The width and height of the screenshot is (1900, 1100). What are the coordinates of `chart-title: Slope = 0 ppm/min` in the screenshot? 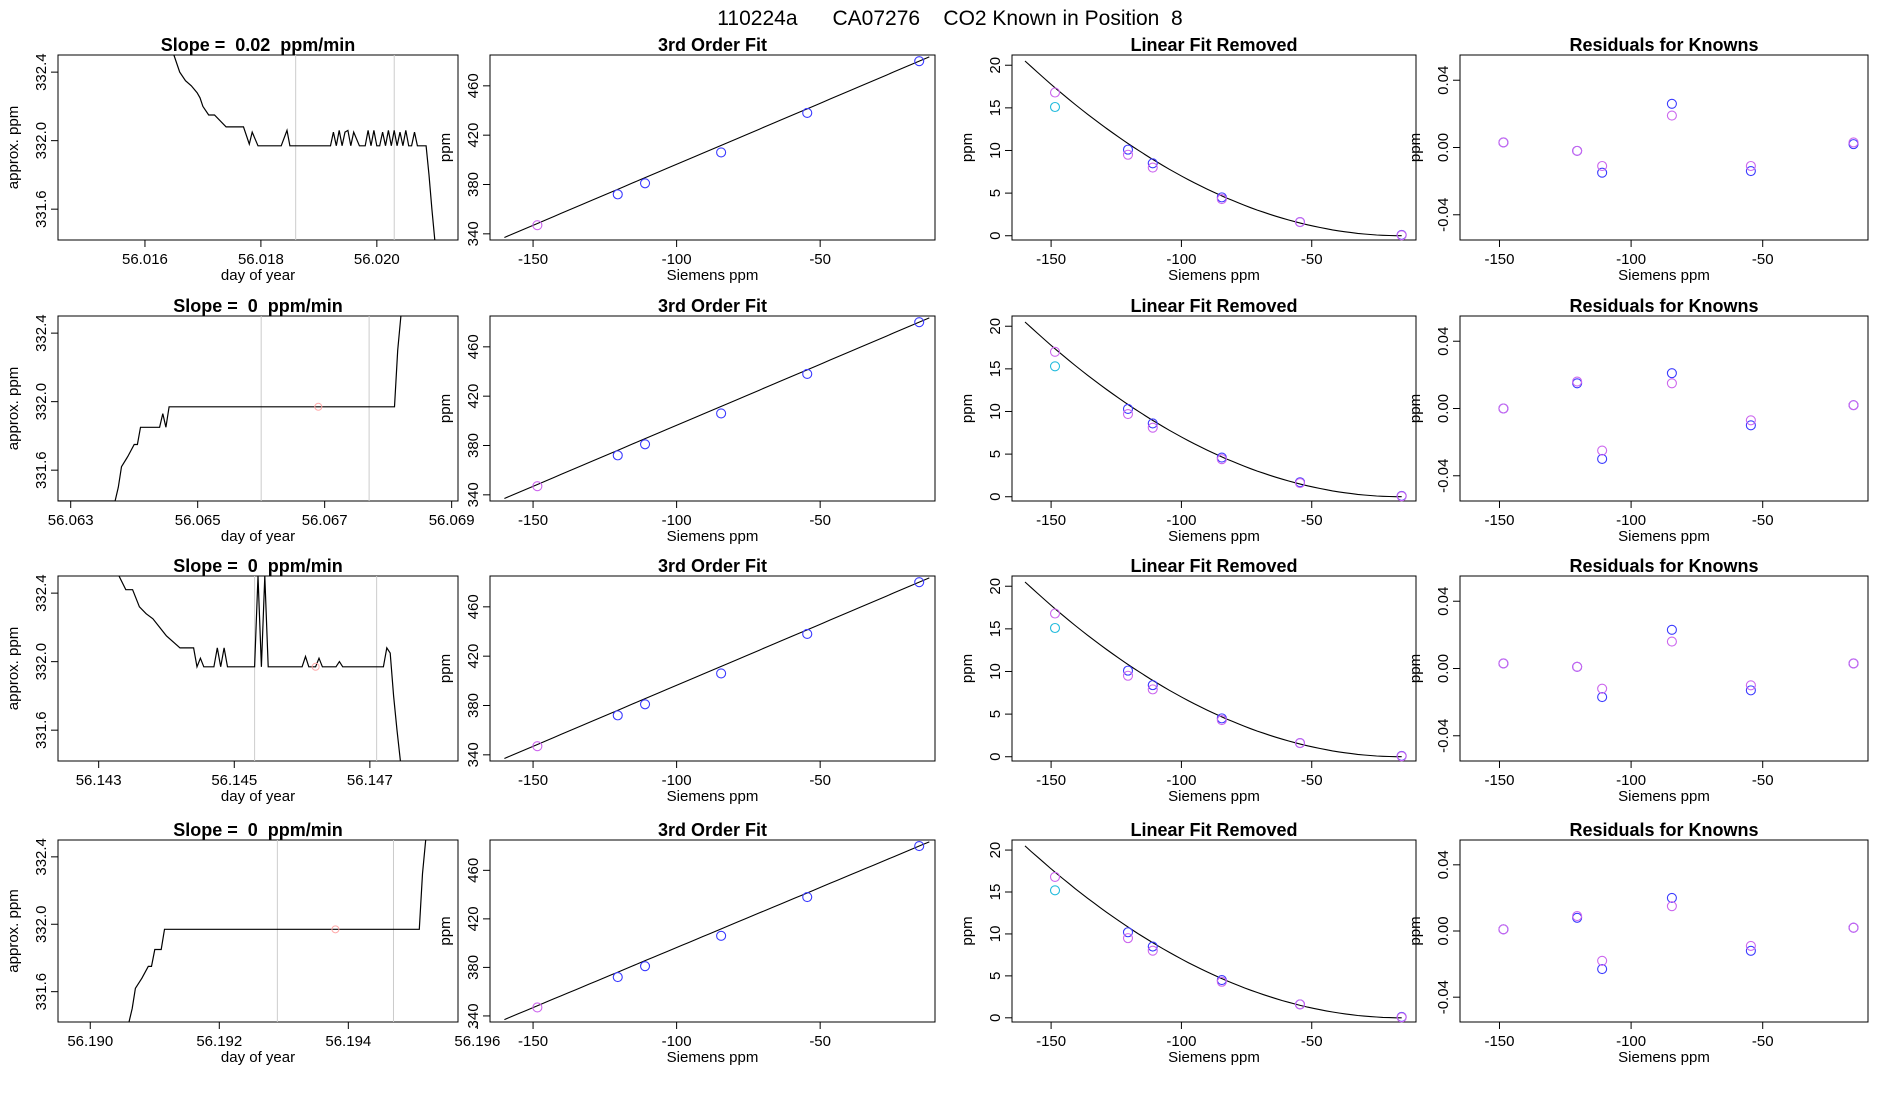 It's located at (258, 830).